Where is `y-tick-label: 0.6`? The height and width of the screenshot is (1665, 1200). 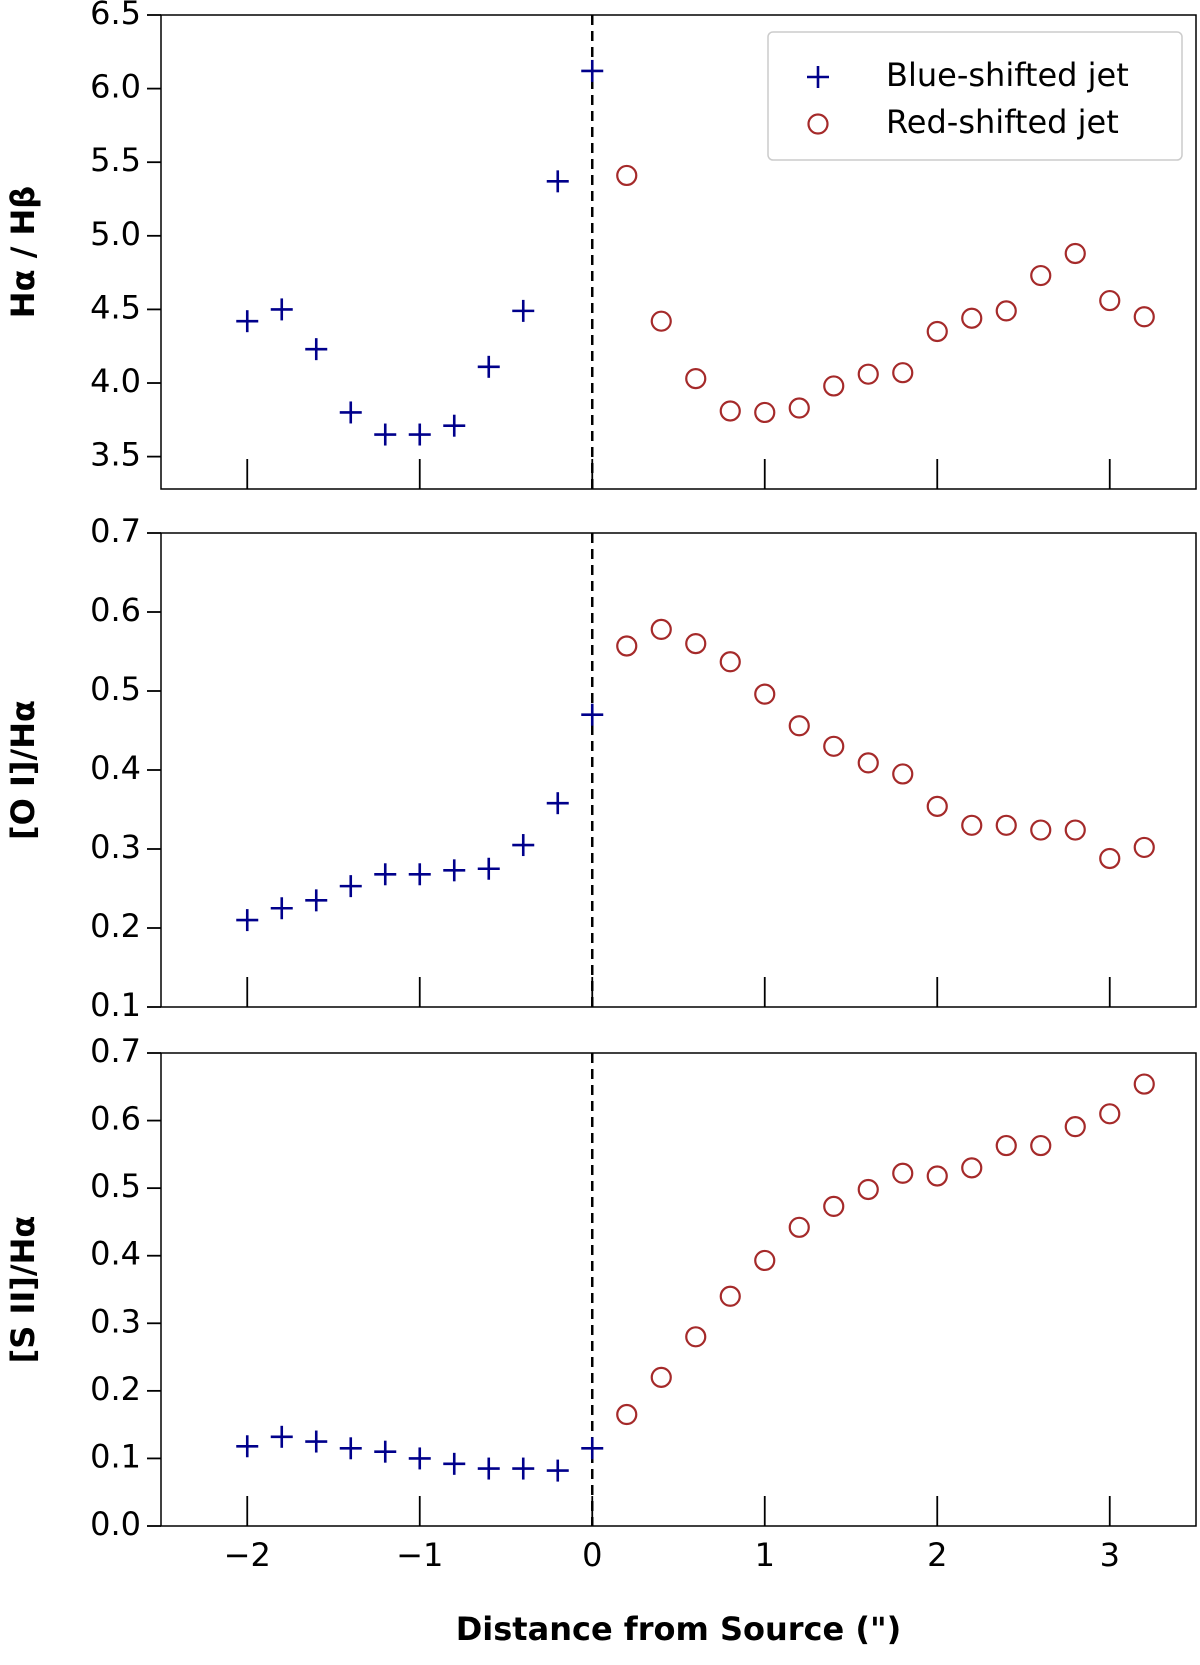 y-tick-label: 0.6 is located at coordinates (115, 1119).